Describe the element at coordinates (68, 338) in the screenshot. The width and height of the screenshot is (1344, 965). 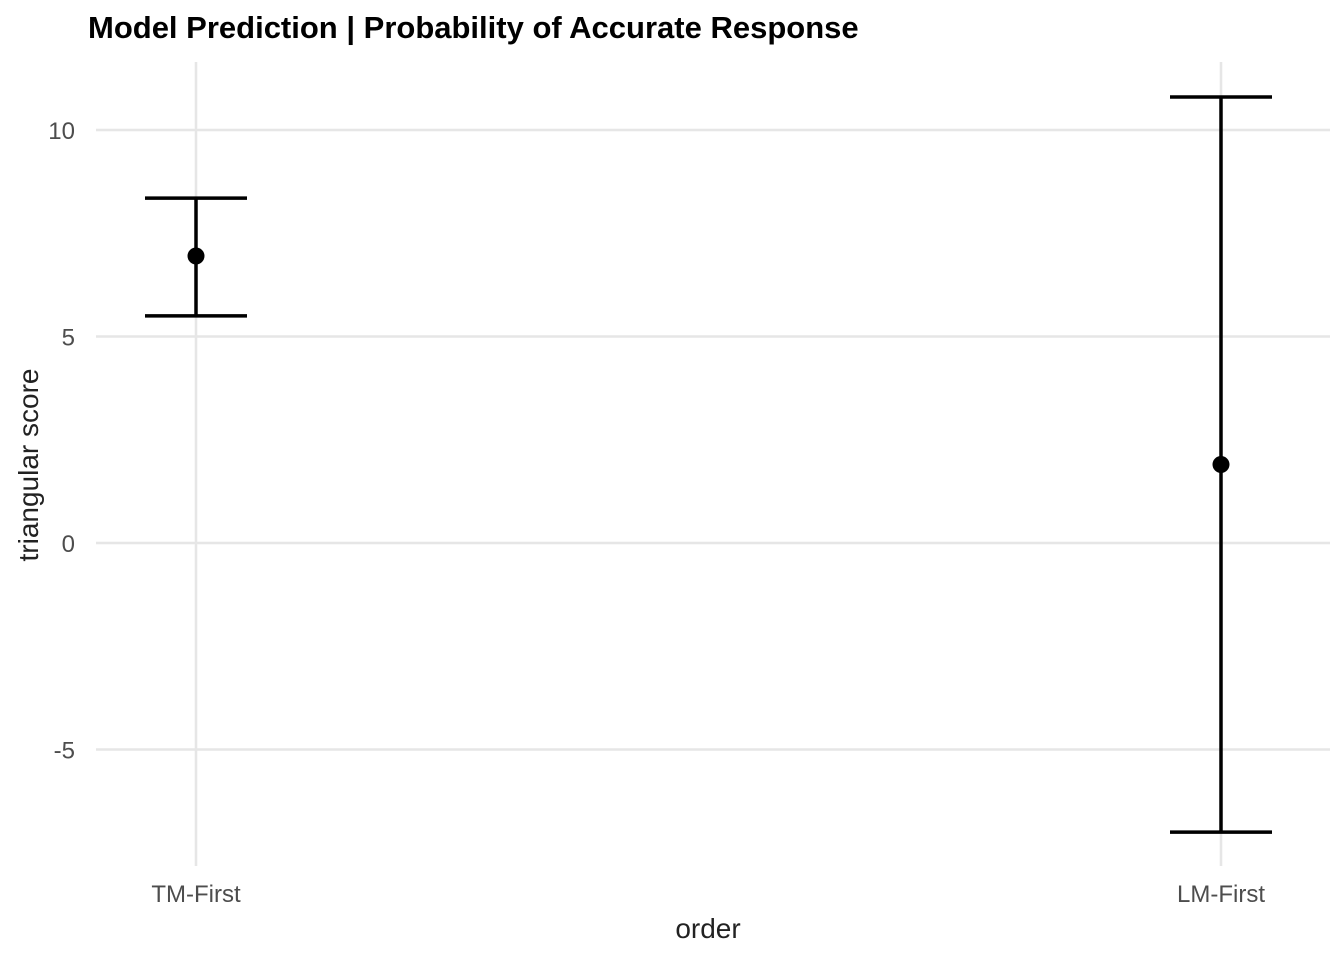
I see `y-tick-label: 5` at that location.